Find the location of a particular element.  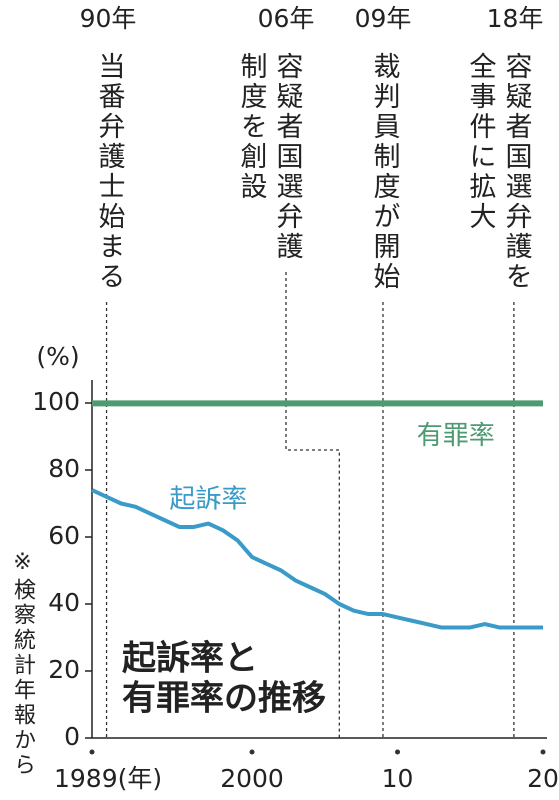

annotation-year: 90年 is located at coordinates (108, 18).